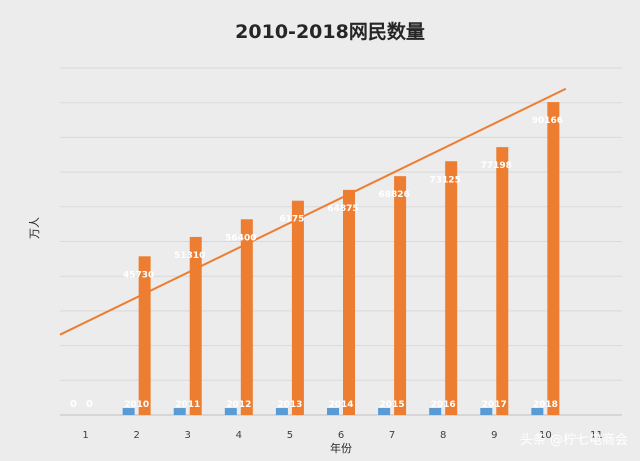  I want to click on data-label-series1: 2013, so click(289, 405).